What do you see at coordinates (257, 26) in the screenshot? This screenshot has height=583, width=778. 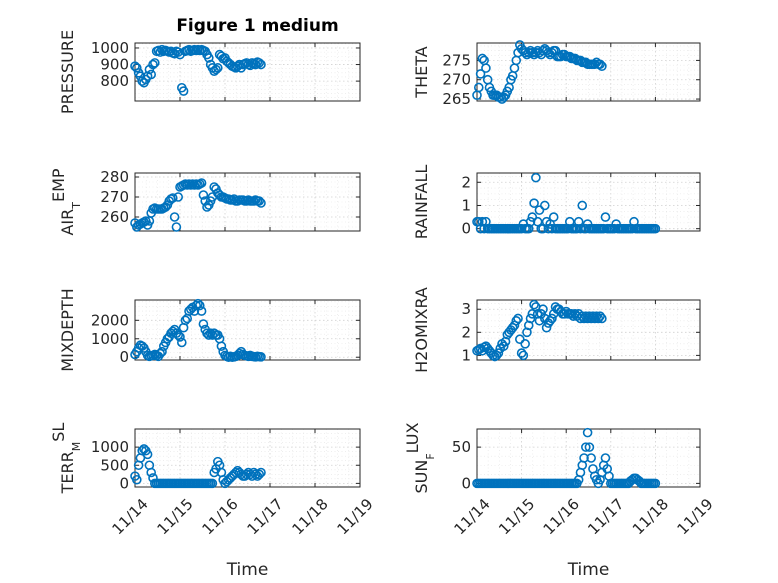 I see `chart-title: Figure 1 medium` at bounding box center [257, 26].